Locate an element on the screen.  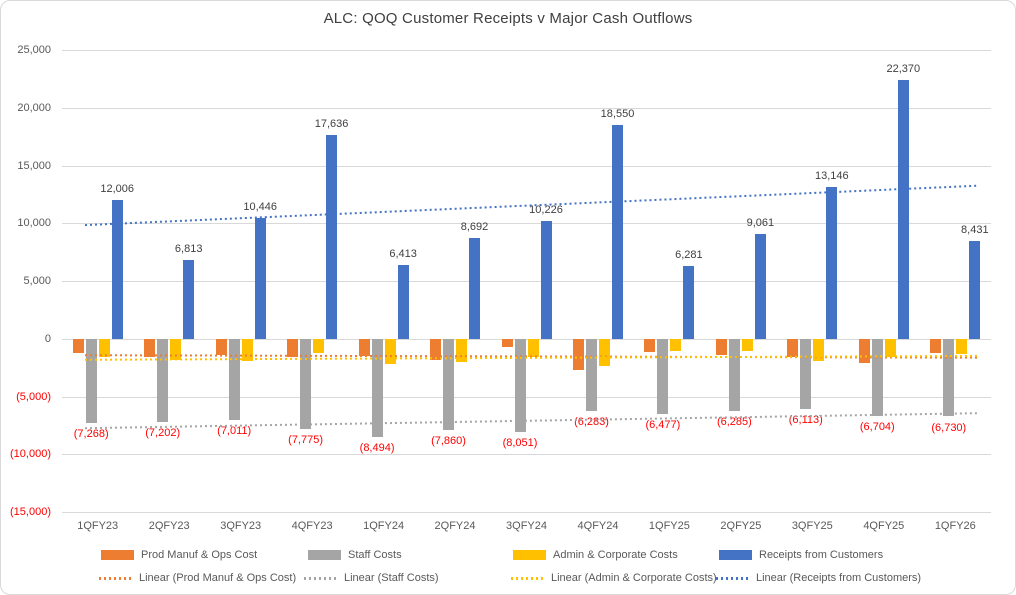
bar-receipts-from-customers-4qfy25 is located at coordinates (903, 209).